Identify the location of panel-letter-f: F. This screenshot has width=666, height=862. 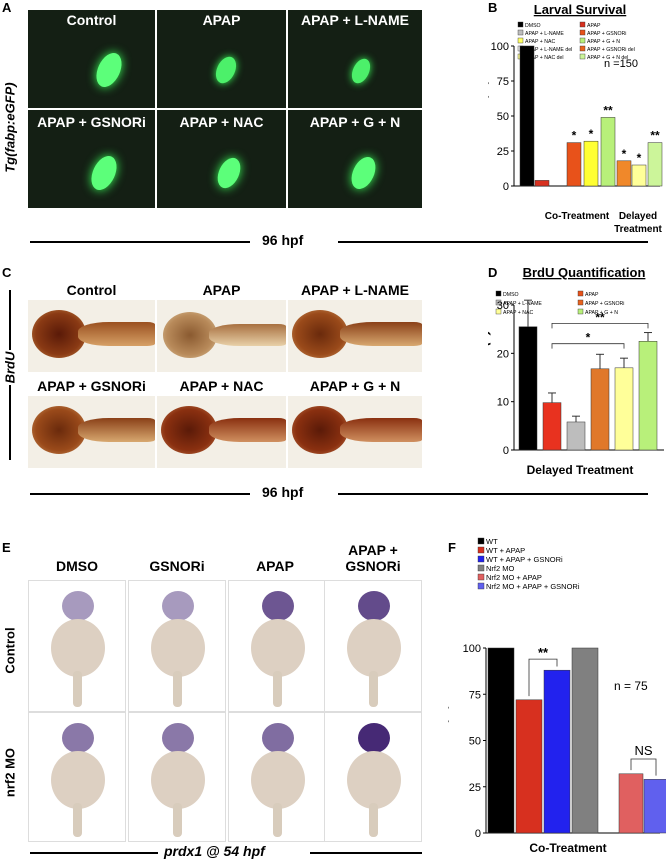
(452, 547).